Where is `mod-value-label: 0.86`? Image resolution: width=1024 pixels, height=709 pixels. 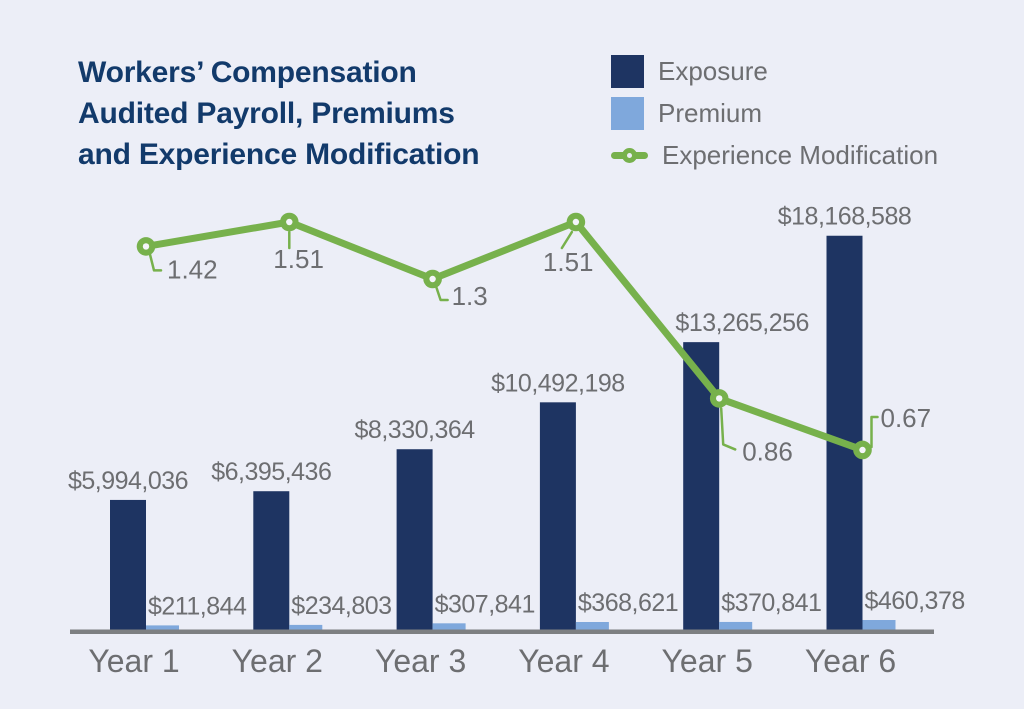 mod-value-label: 0.86 is located at coordinates (767, 451).